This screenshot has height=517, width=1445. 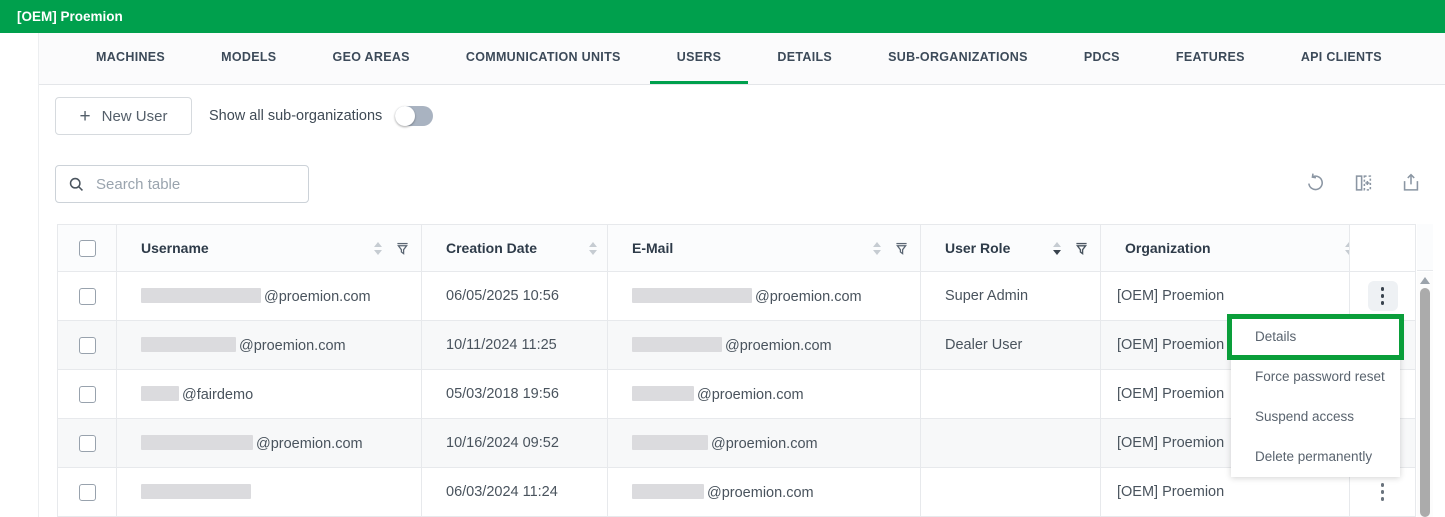 I want to click on tab-pdcs: PDCS, so click(x=1101, y=57).